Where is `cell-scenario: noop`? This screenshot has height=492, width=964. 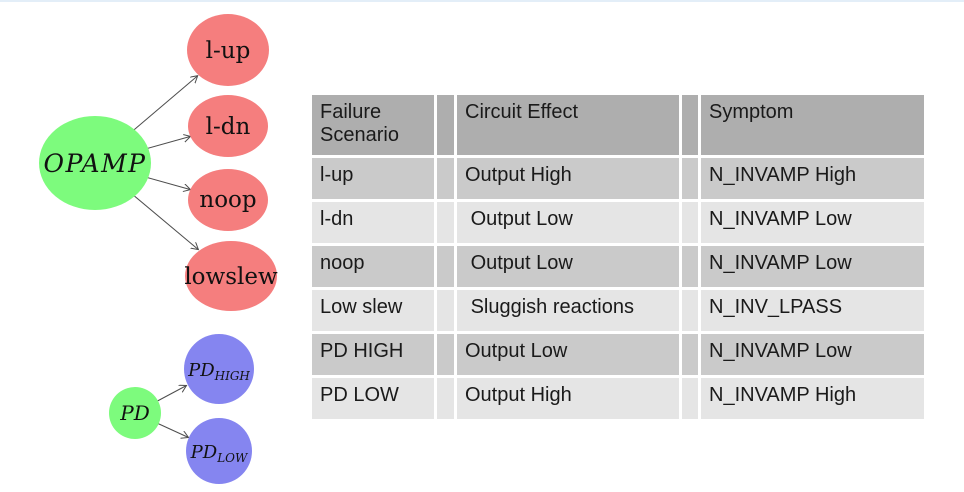
cell-scenario: noop is located at coordinates (373, 266).